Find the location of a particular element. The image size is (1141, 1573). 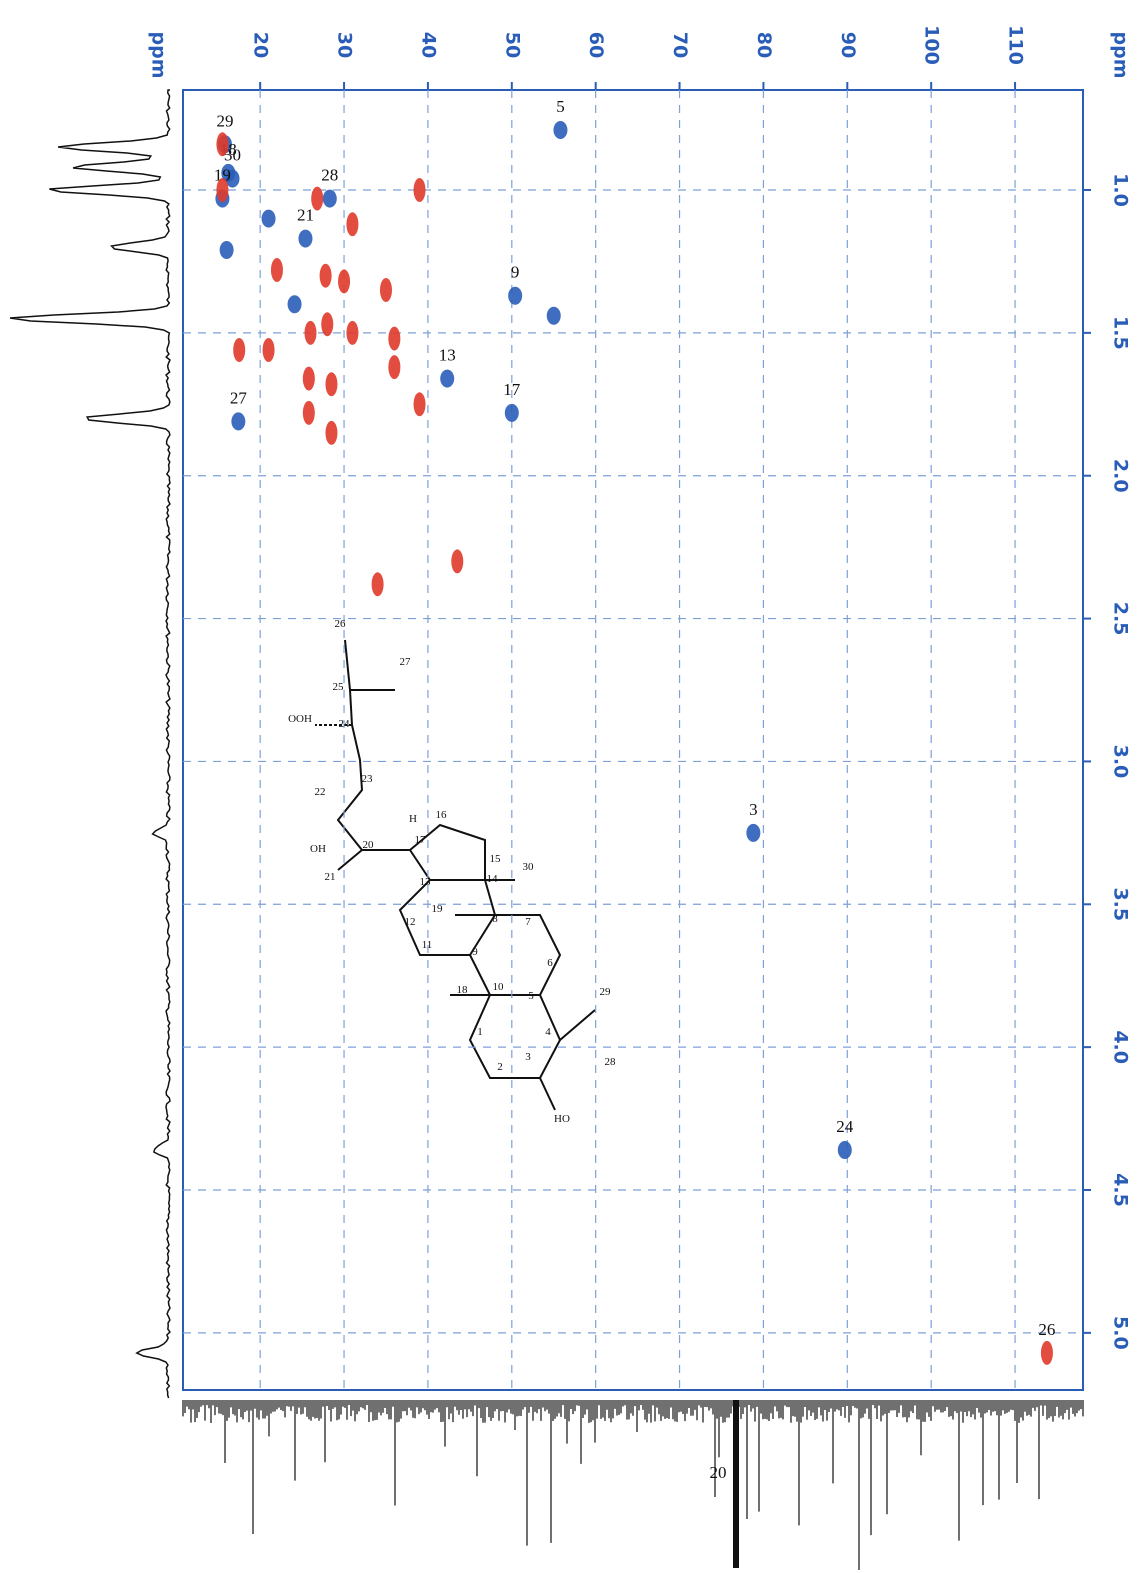

peak-label: 9 is located at coordinates (515, 272).